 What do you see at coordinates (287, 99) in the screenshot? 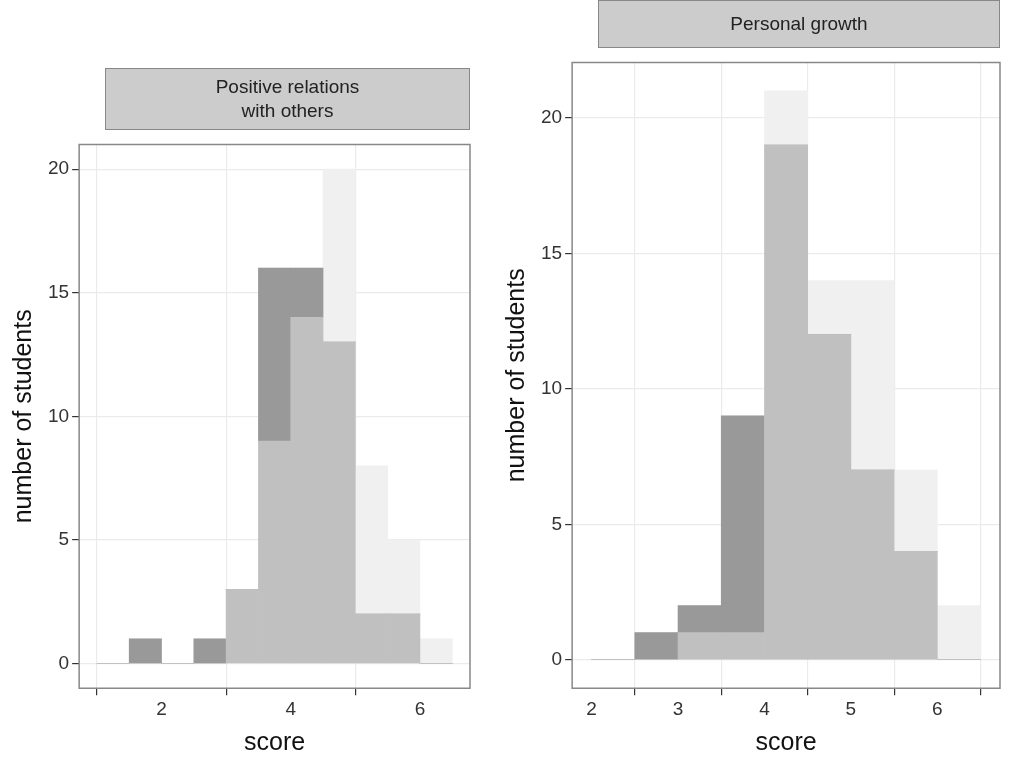
I see `chart-title: Positive relations with others` at bounding box center [287, 99].